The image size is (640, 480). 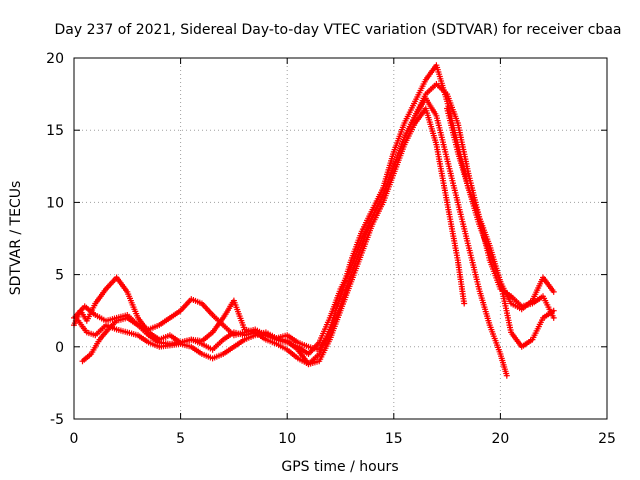 I want to click on y-tick-label: -5, so click(x=57, y=420).